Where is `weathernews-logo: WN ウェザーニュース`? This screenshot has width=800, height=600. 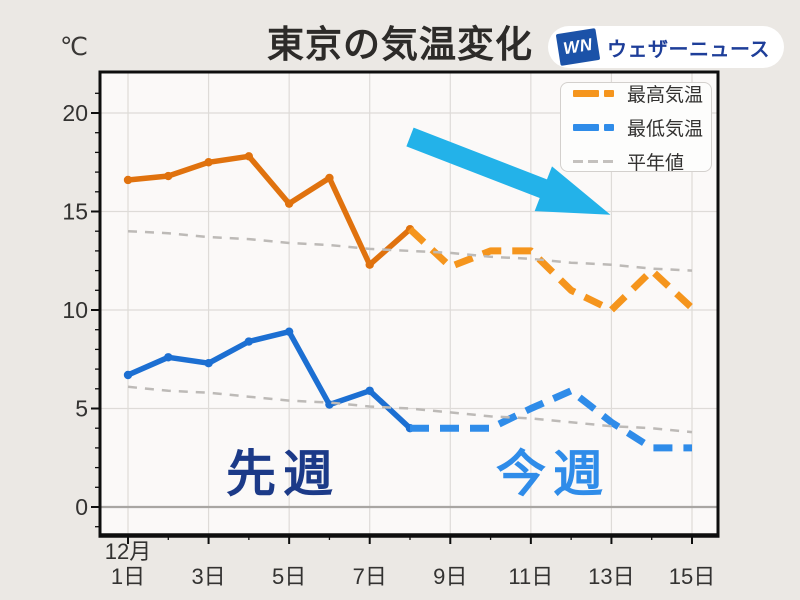
weathernews-logo: WN ウェザーニュース is located at coordinates (666, 47).